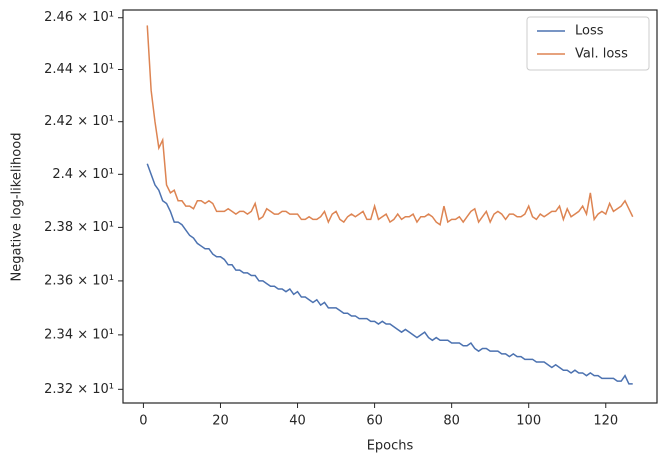  Describe the element at coordinates (297, 421) in the screenshot. I see `x-tick-label: 40` at that location.